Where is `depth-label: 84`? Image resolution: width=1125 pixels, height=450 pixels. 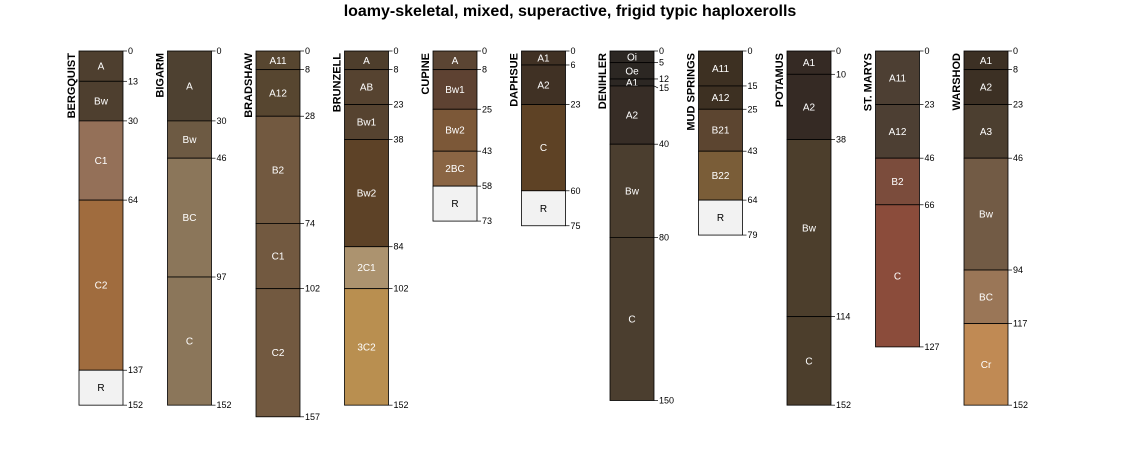
depth-label: 84 is located at coordinates (399, 247).